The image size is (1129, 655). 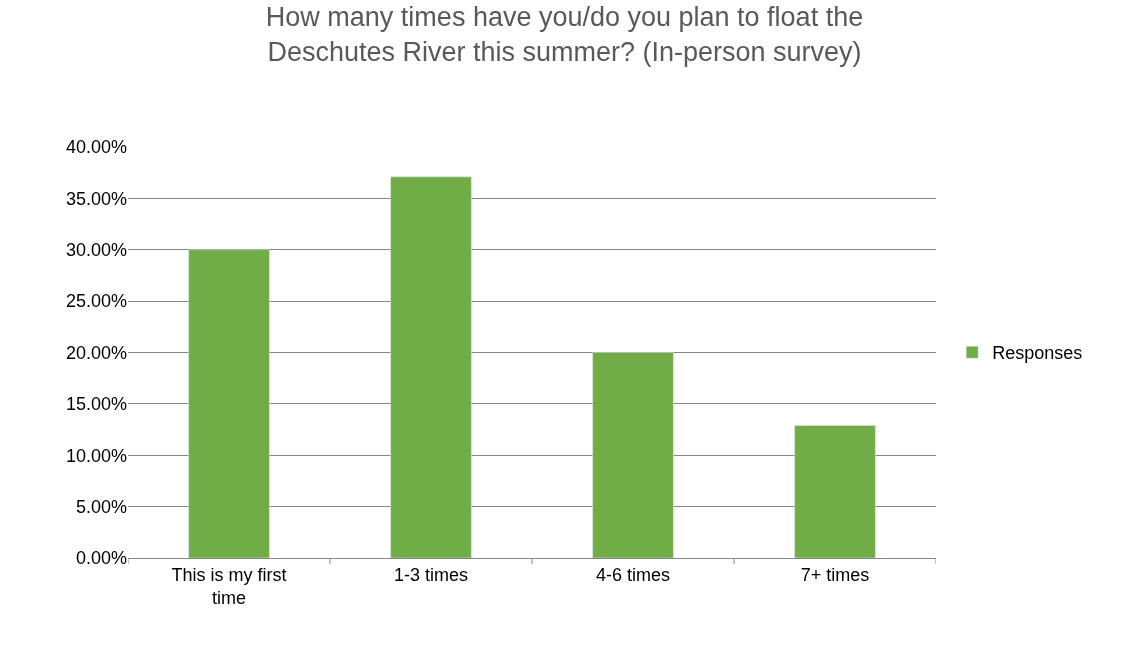 What do you see at coordinates (633, 574) in the screenshot?
I see `x-tick-label: 4-6 times` at bounding box center [633, 574].